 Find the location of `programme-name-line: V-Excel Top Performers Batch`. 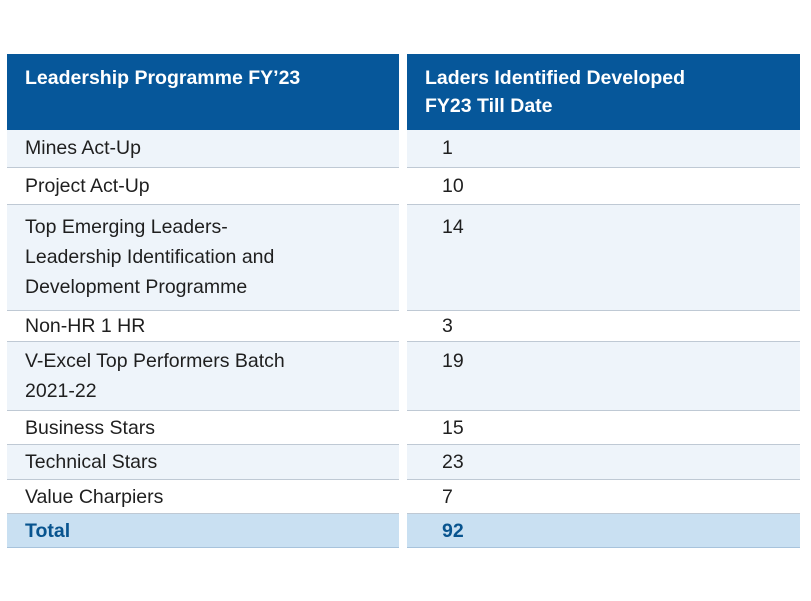

programme-name-line: V-Excel Top Performers Batch is located at coordinates (155, 361).